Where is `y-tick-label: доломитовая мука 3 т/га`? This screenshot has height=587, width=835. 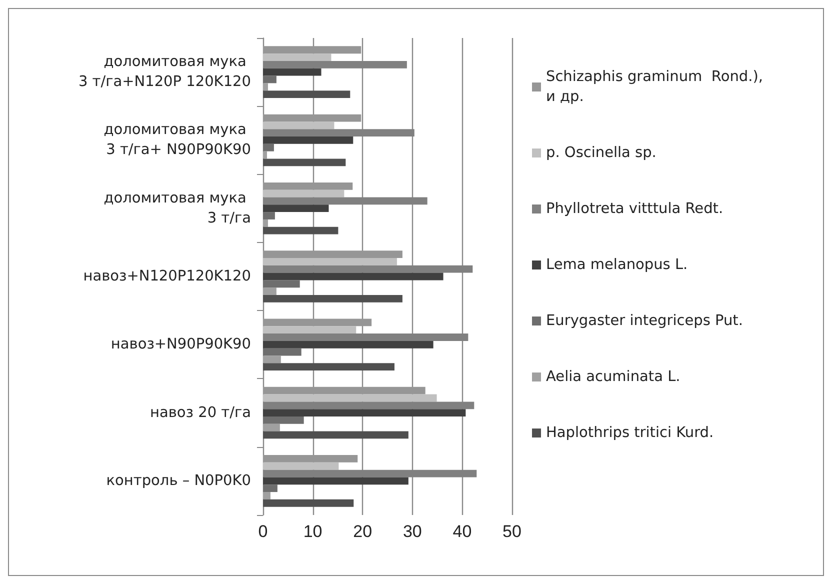
y-tick-label: доломитовая мука 3 т/га is located at coordinates (177, 208).